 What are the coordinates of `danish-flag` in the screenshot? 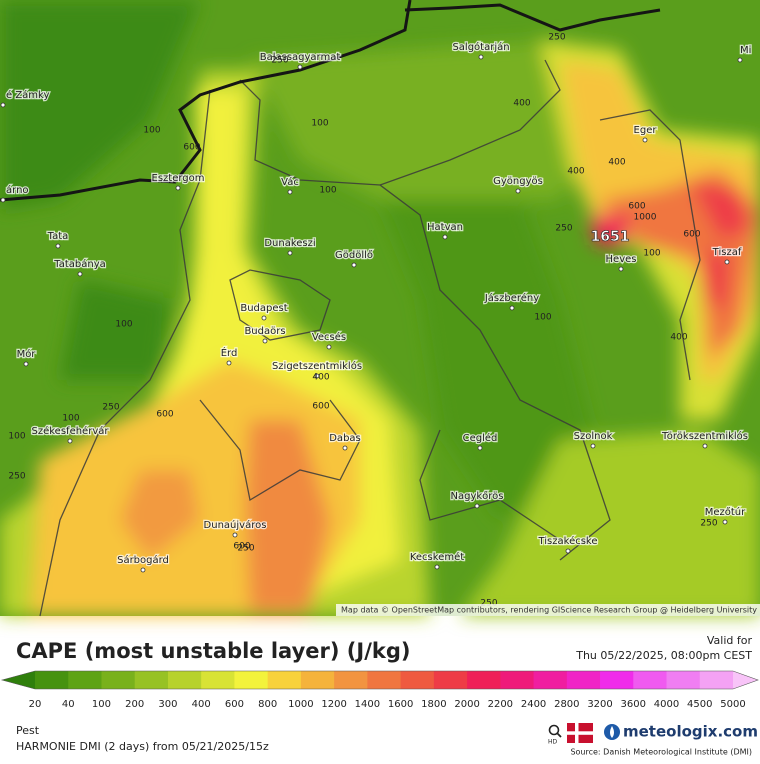 It's located at (580, 733).